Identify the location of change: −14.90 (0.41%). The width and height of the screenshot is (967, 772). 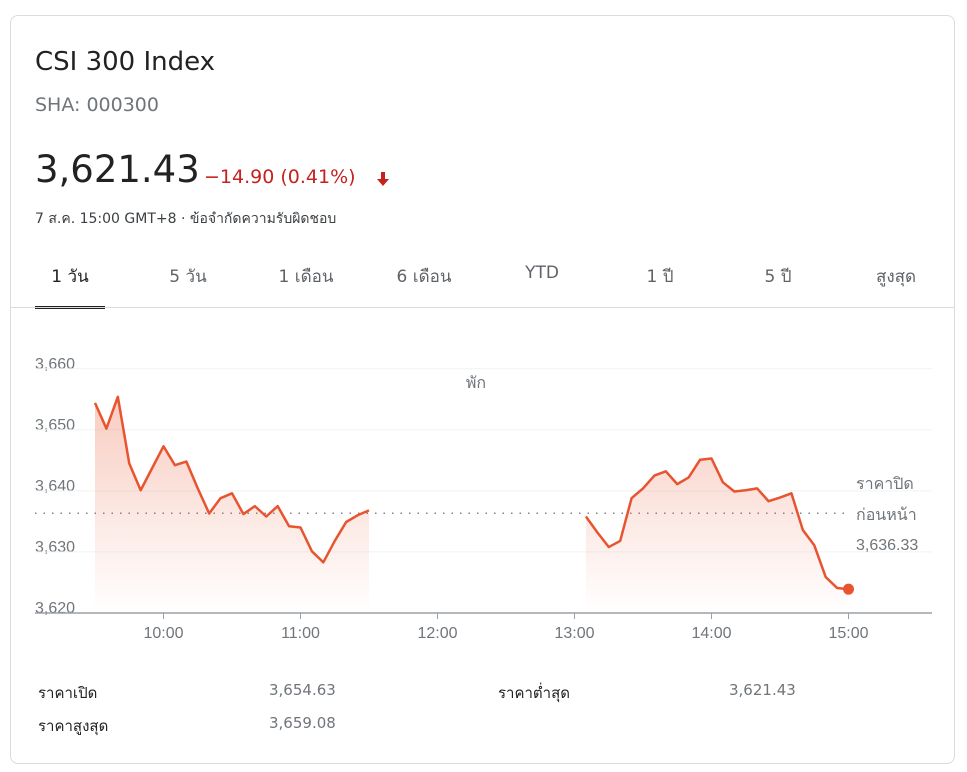
(280, 177).